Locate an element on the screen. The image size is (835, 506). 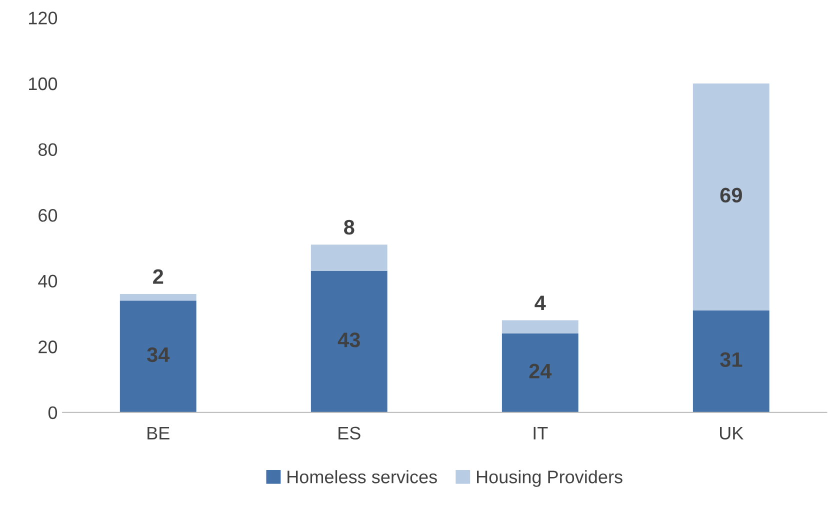
data-label: 24 is located at coordinates (540, 371).